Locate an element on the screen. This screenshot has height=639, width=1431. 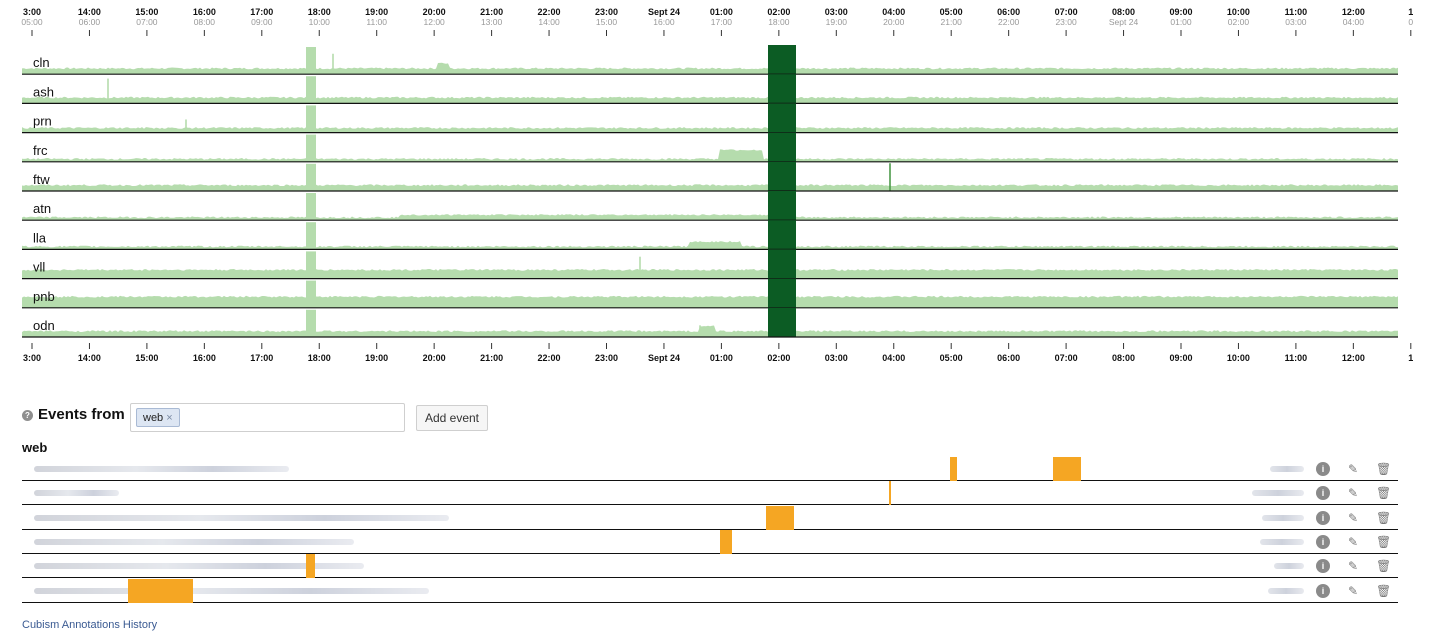
top-axis-minor-label: 19:00 is located at coordinates (837, 22).